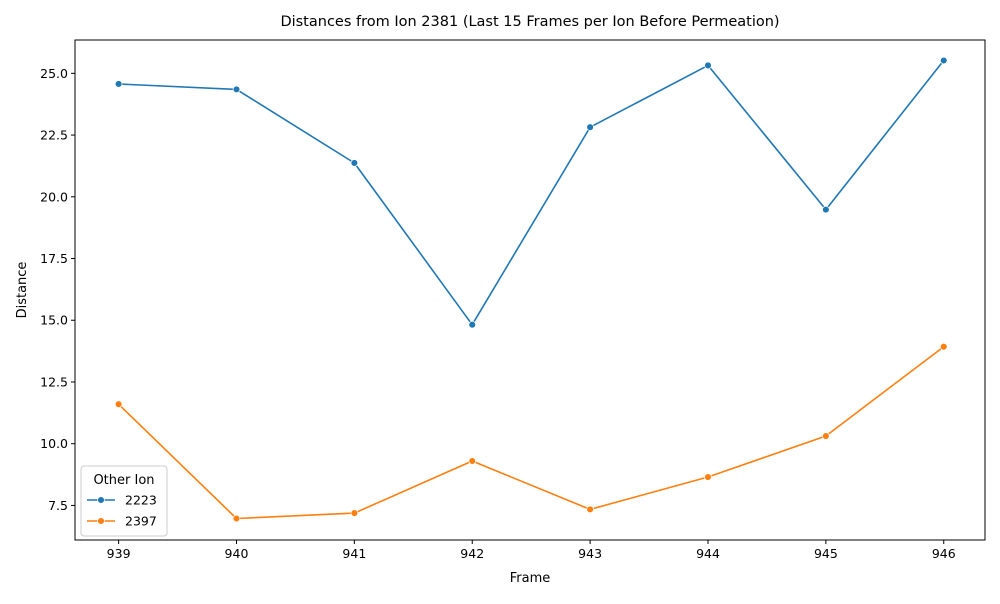 The image size is (1000, 604). I want to click on x-tick-label: 942, so click(472, 553).